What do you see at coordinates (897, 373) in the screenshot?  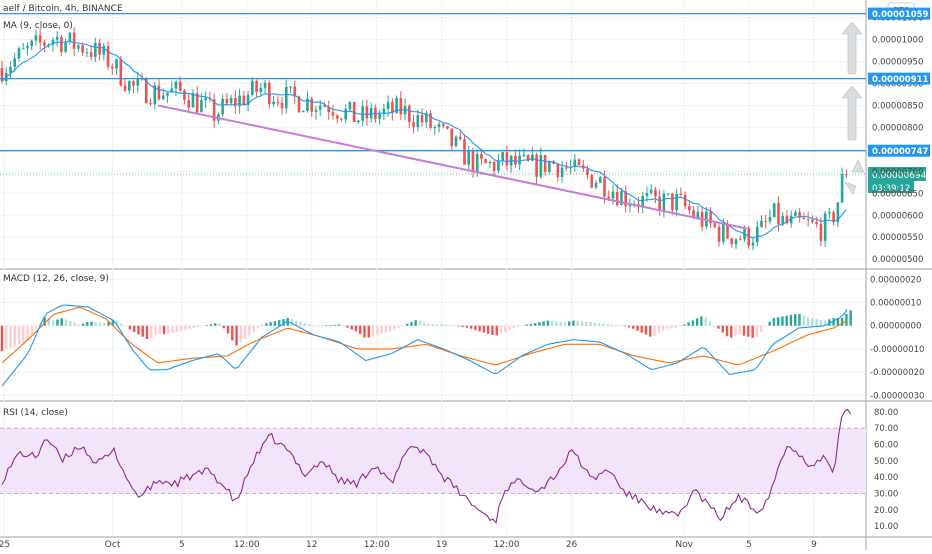 I see `macd-tick-label: -0.00000020` at bounding box center [897, 373].